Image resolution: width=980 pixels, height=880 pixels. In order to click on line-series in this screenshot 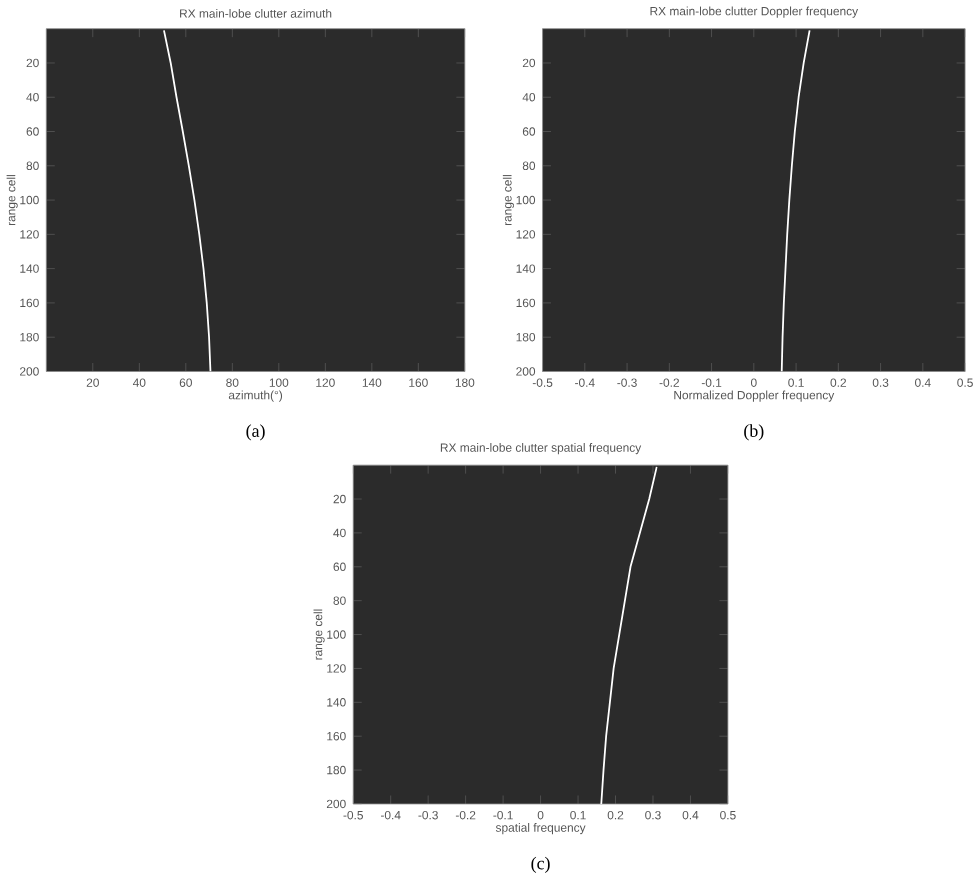, I will do `click(187, 200)`.